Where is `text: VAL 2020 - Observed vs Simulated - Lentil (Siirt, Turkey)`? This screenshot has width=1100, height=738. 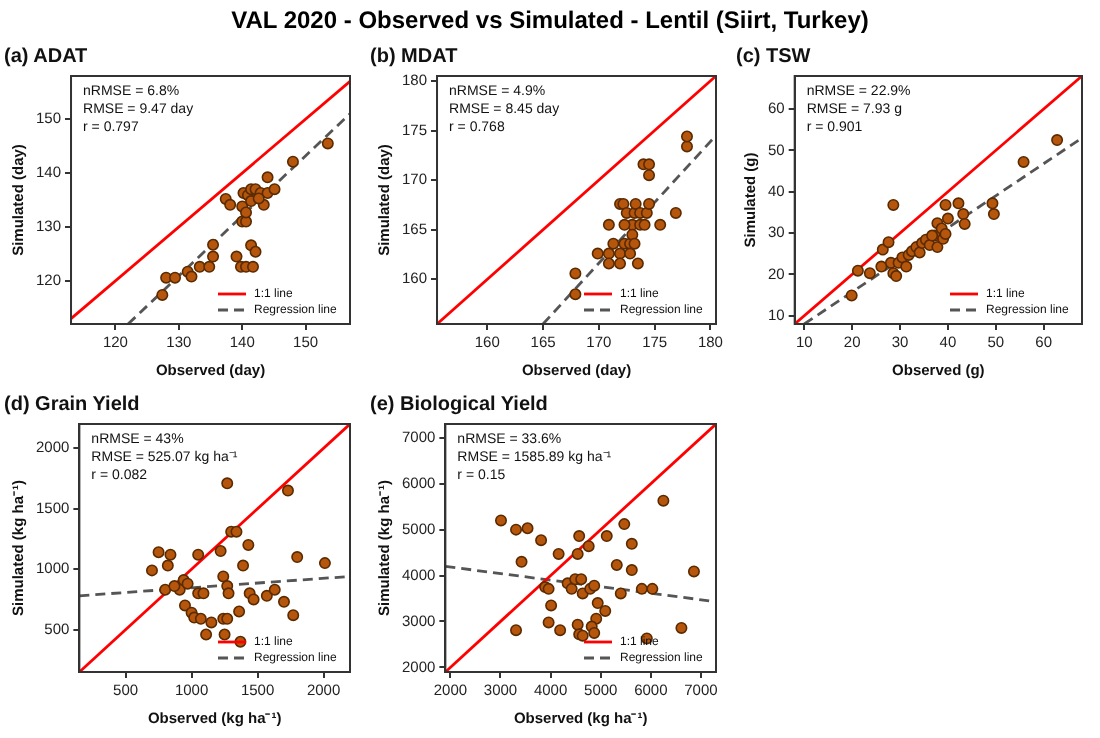
text: VAL 2020 - Observed vs Simulated - Lentil (Siirt, Turkey) is located at coordinates (550, 20).